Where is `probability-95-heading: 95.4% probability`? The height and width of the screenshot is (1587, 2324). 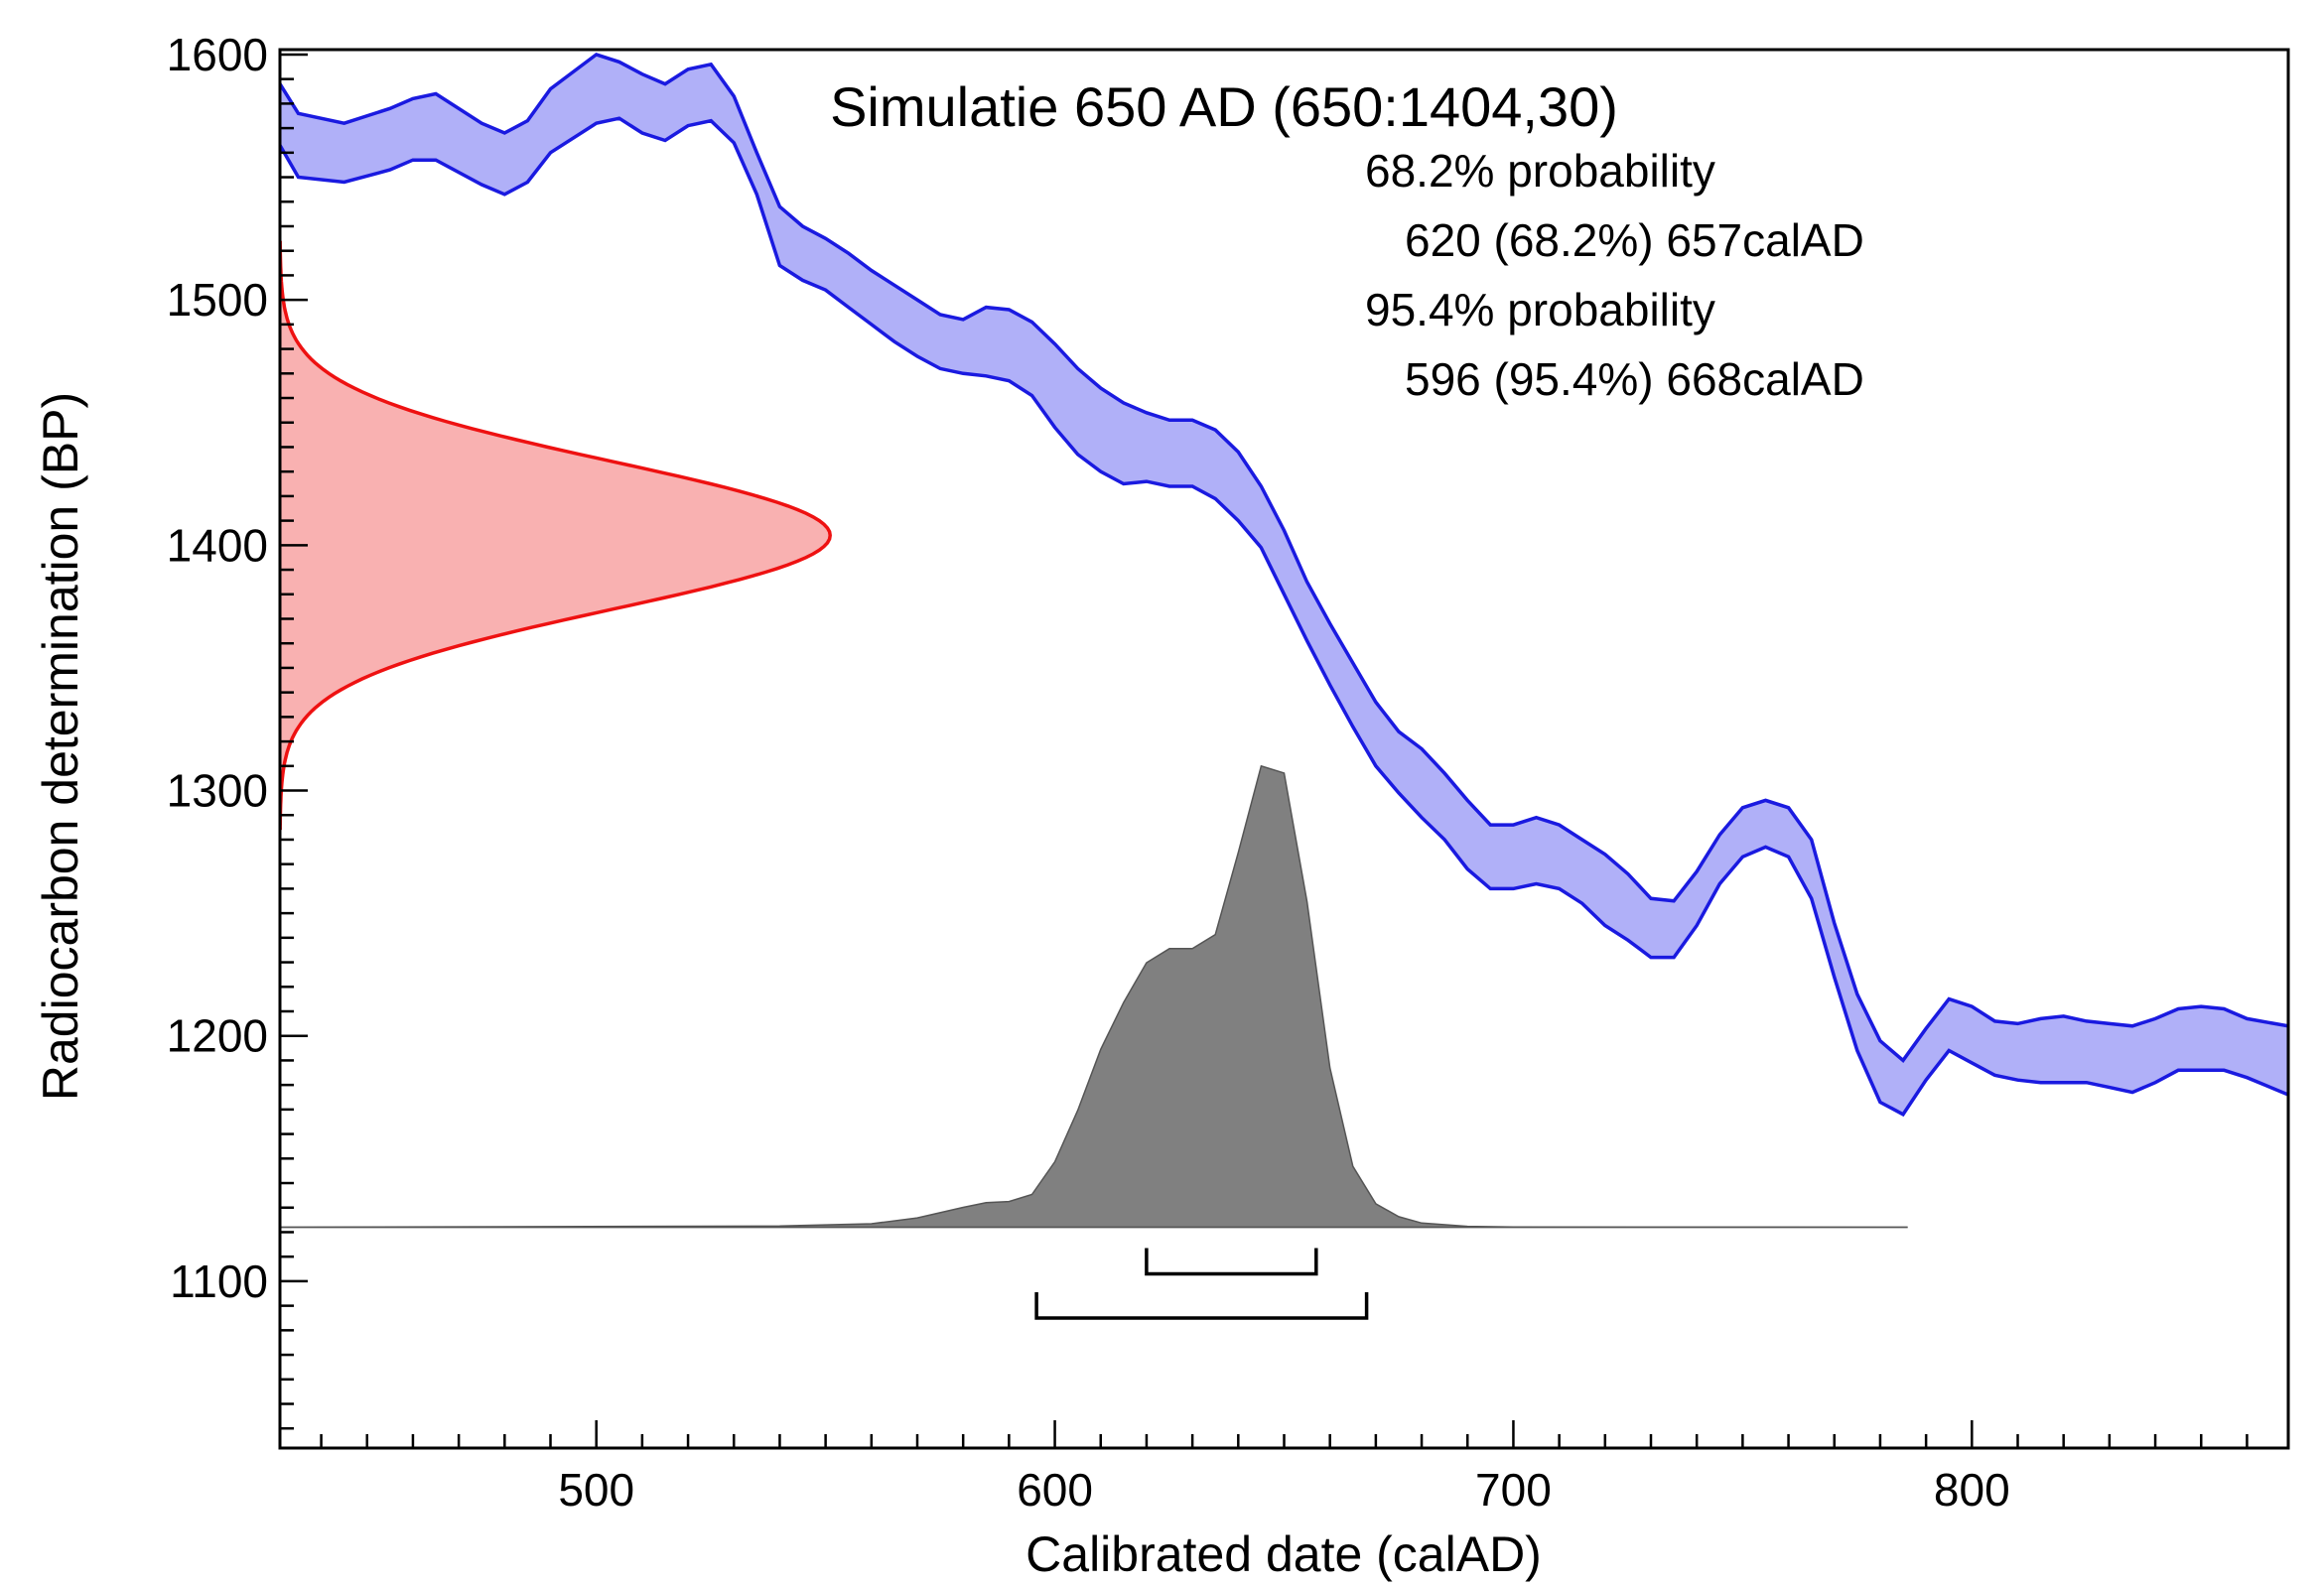 probability-95-heading: 95.4% probability is located at coordinates (1540, 310).